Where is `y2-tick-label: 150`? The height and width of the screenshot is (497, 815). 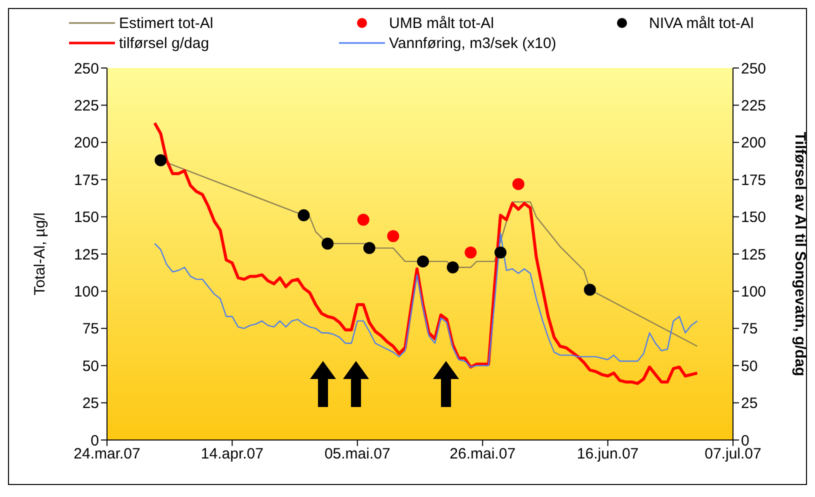 y2-tick-label: 150 is located at coordinates (753, 217).